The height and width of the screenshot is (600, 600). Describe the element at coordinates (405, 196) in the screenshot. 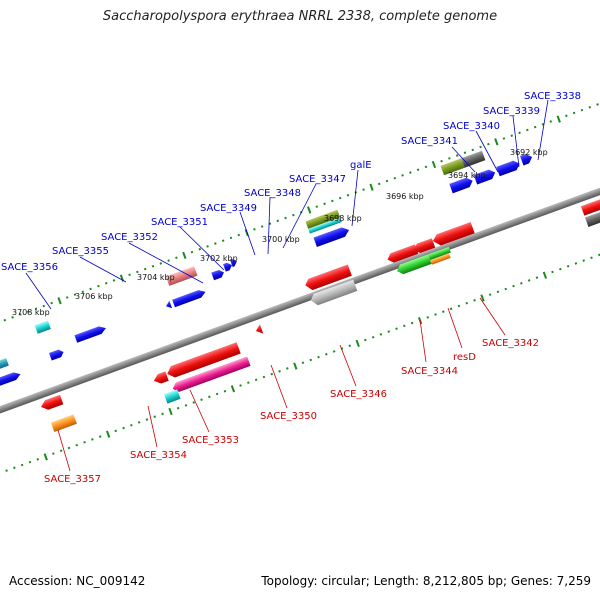

I see `kbp-label: 3696 kbp` at that location.